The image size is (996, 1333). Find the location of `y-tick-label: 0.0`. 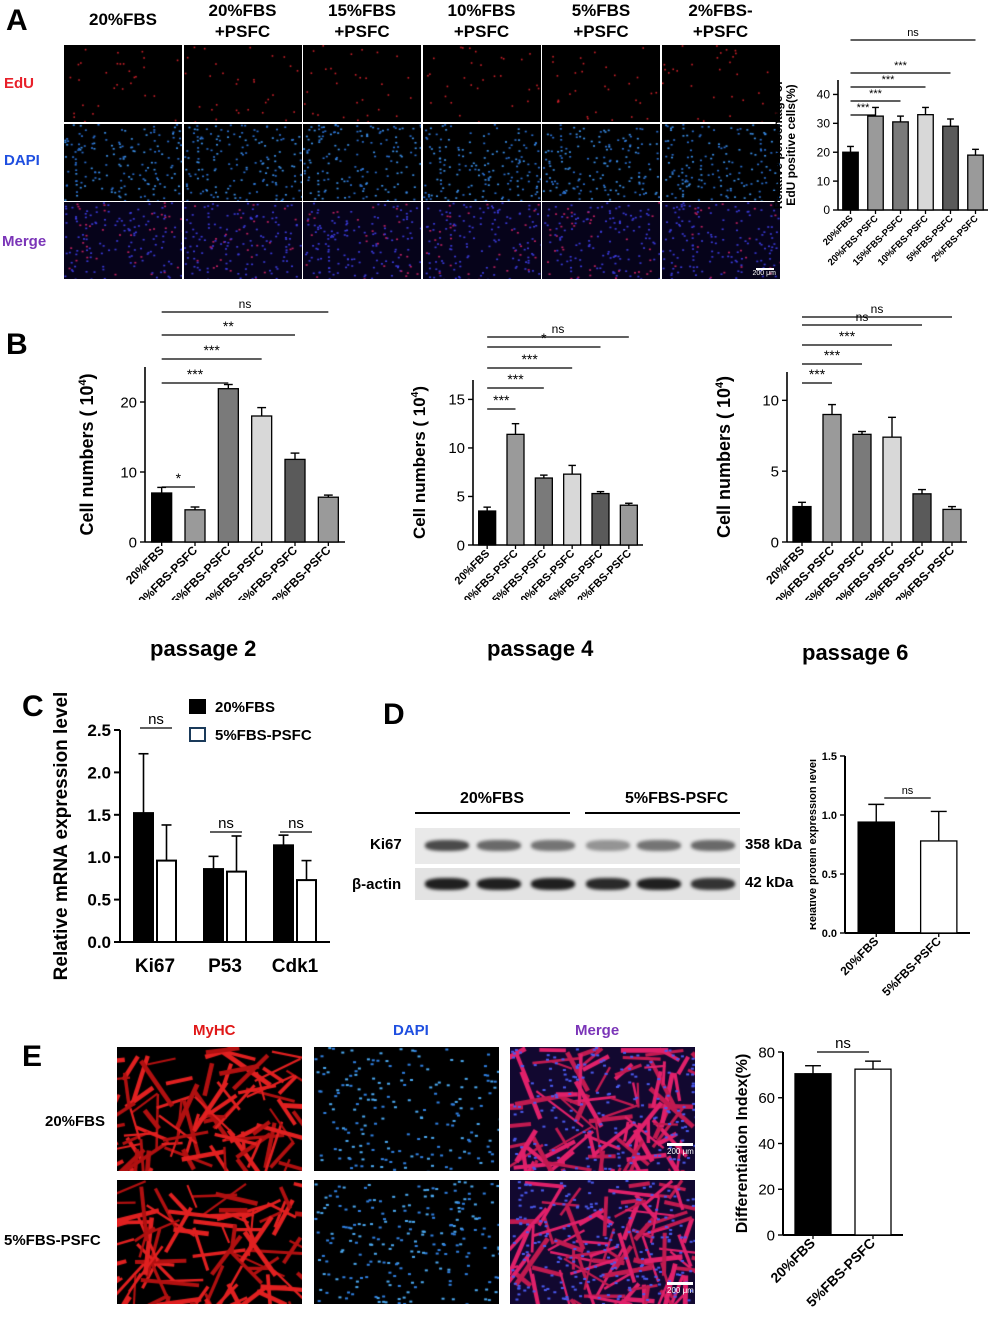

y-tick-label: 0.0 is located at coordinates (829, 934).